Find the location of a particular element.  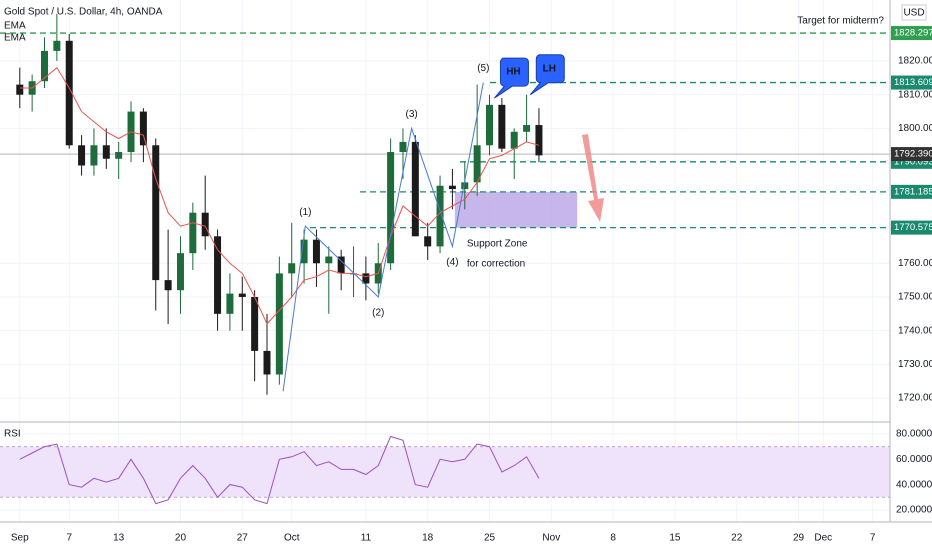

y-tick-label: 1820.000 is located at coordinates (915, 61).